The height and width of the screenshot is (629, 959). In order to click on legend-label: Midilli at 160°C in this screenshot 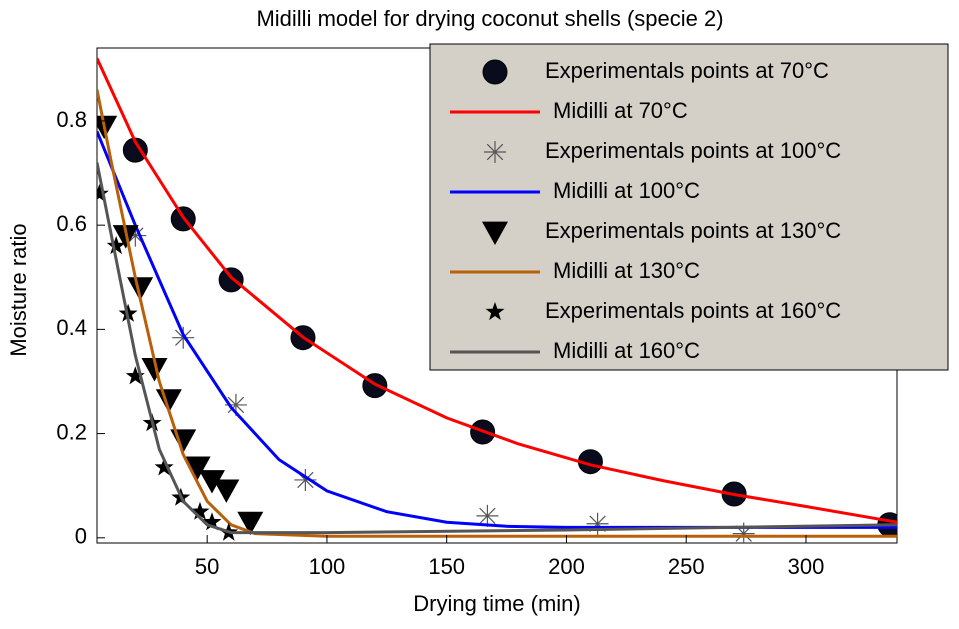, I will do `click(626, 350)`.